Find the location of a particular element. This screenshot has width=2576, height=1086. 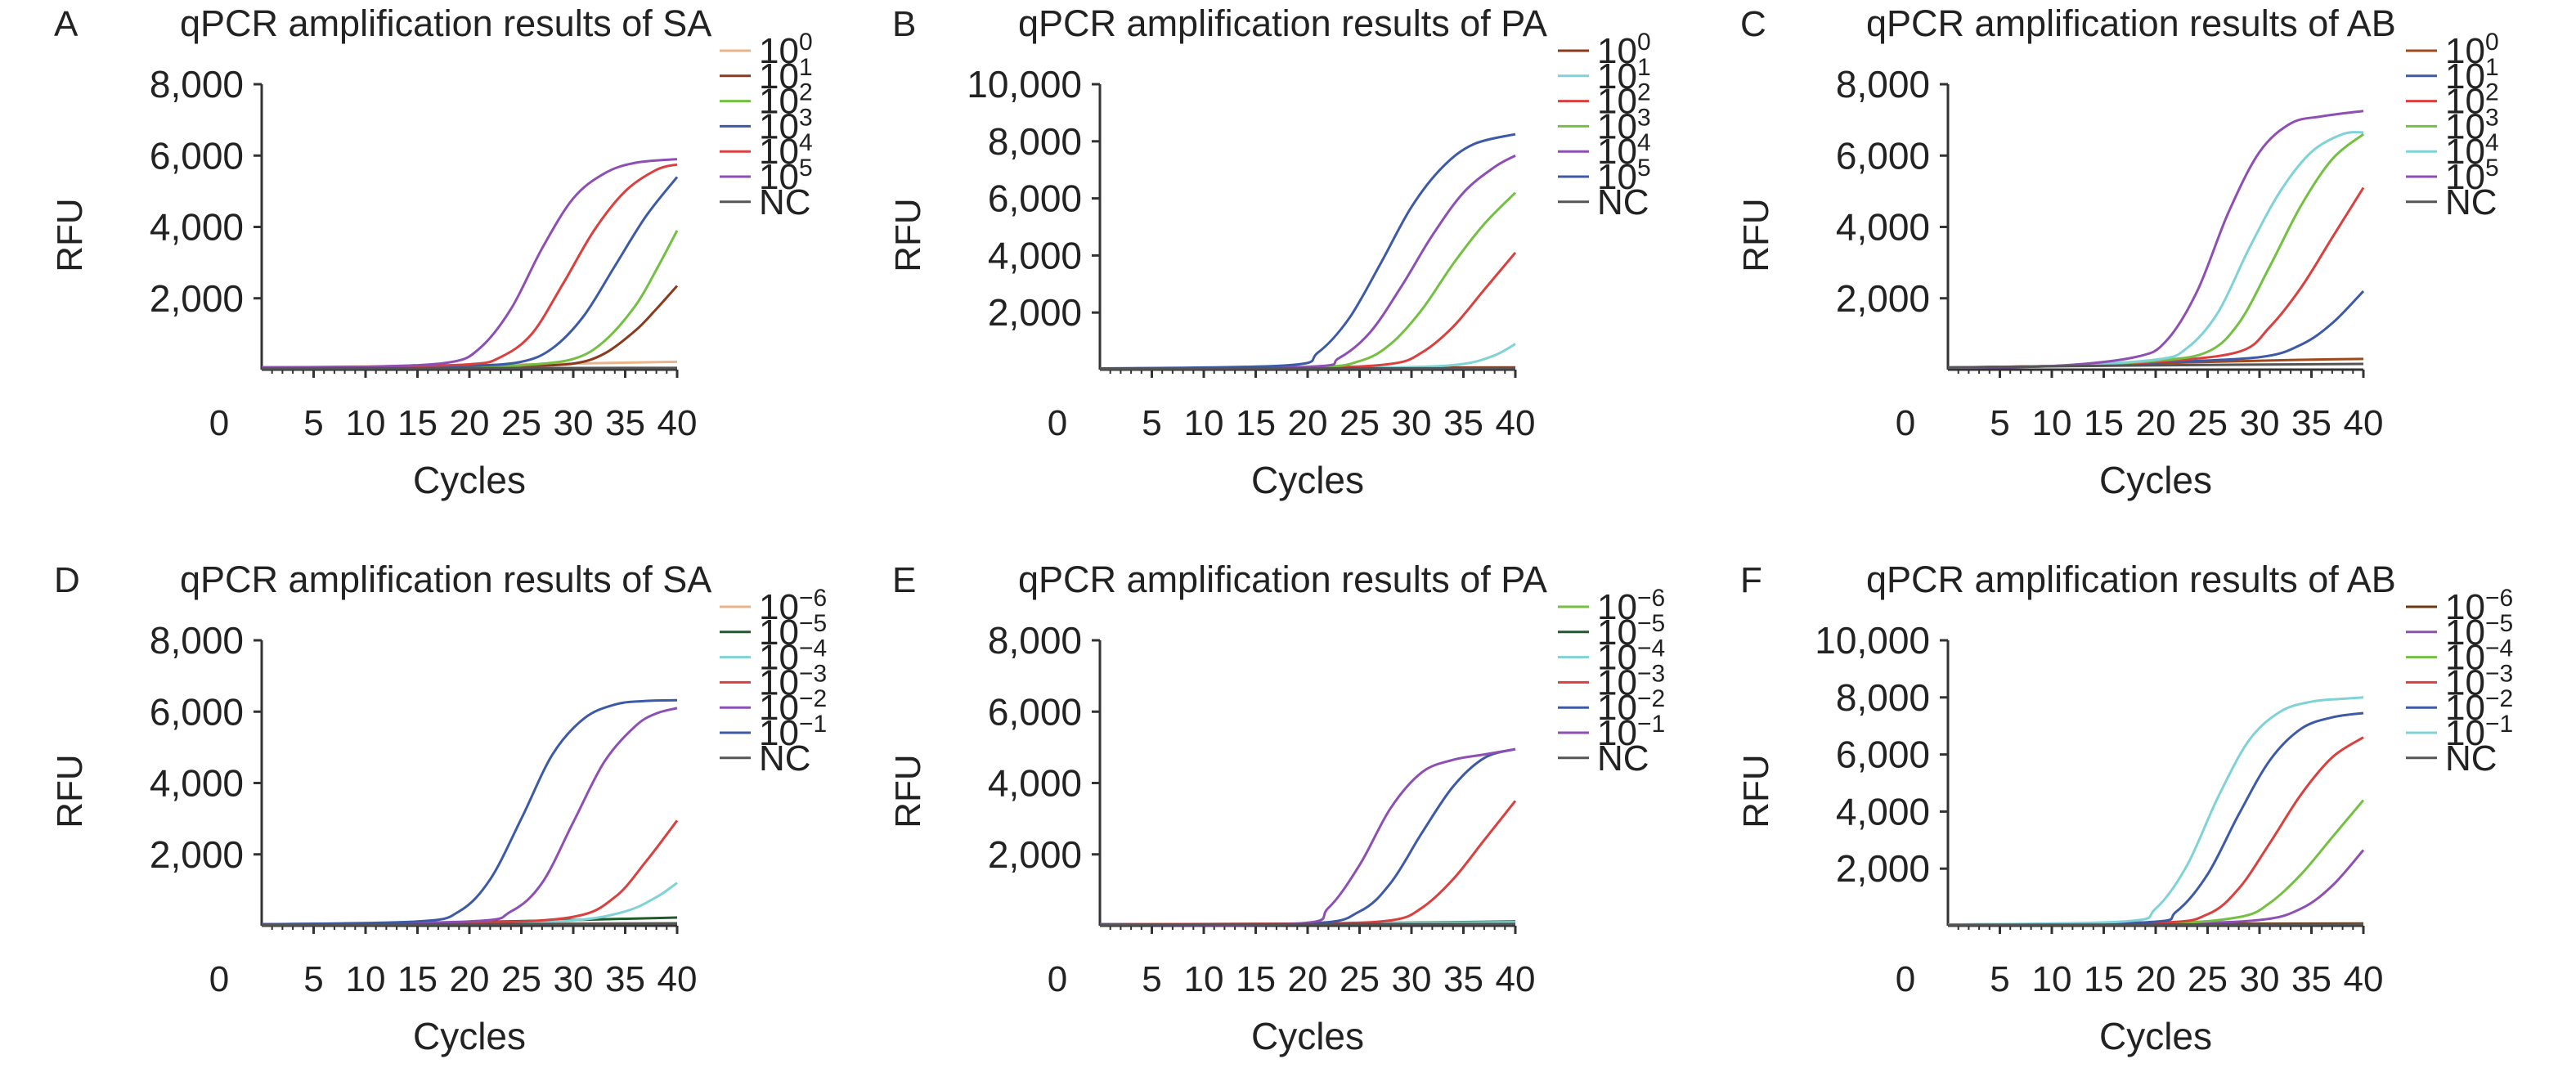

panel-letter: F is located at coordinates (1751, 580).